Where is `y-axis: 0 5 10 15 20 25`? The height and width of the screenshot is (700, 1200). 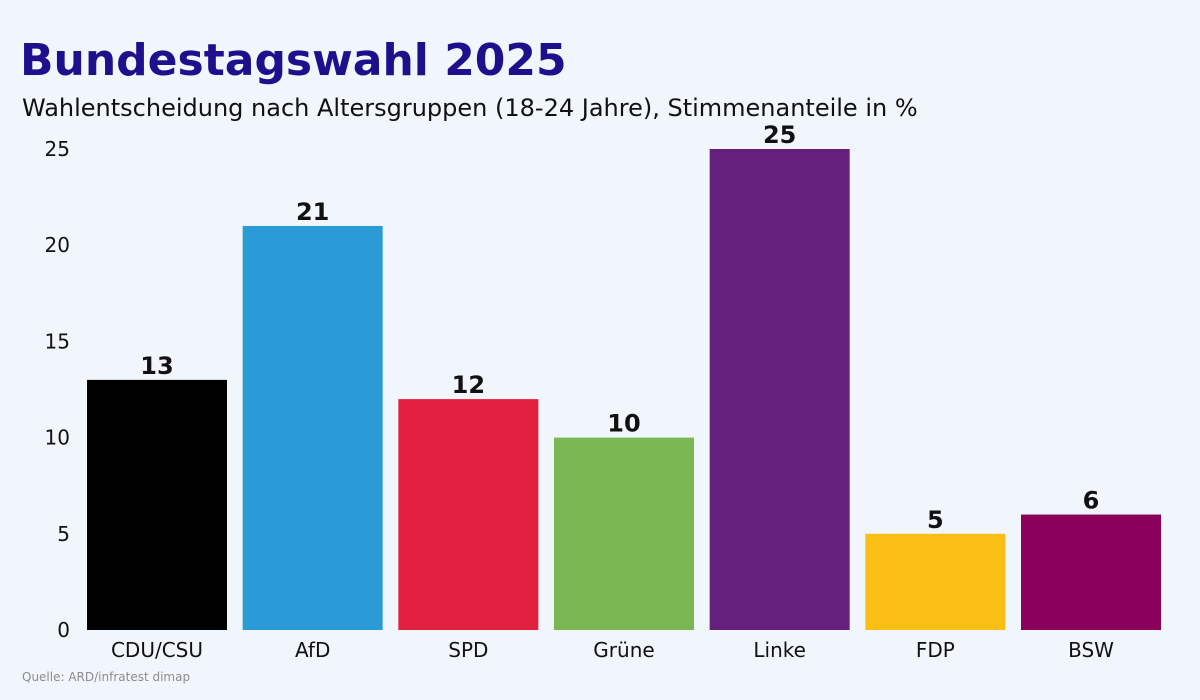 y-axis: 0 5 10 15 20 25 is located at coordinates (57, 389).